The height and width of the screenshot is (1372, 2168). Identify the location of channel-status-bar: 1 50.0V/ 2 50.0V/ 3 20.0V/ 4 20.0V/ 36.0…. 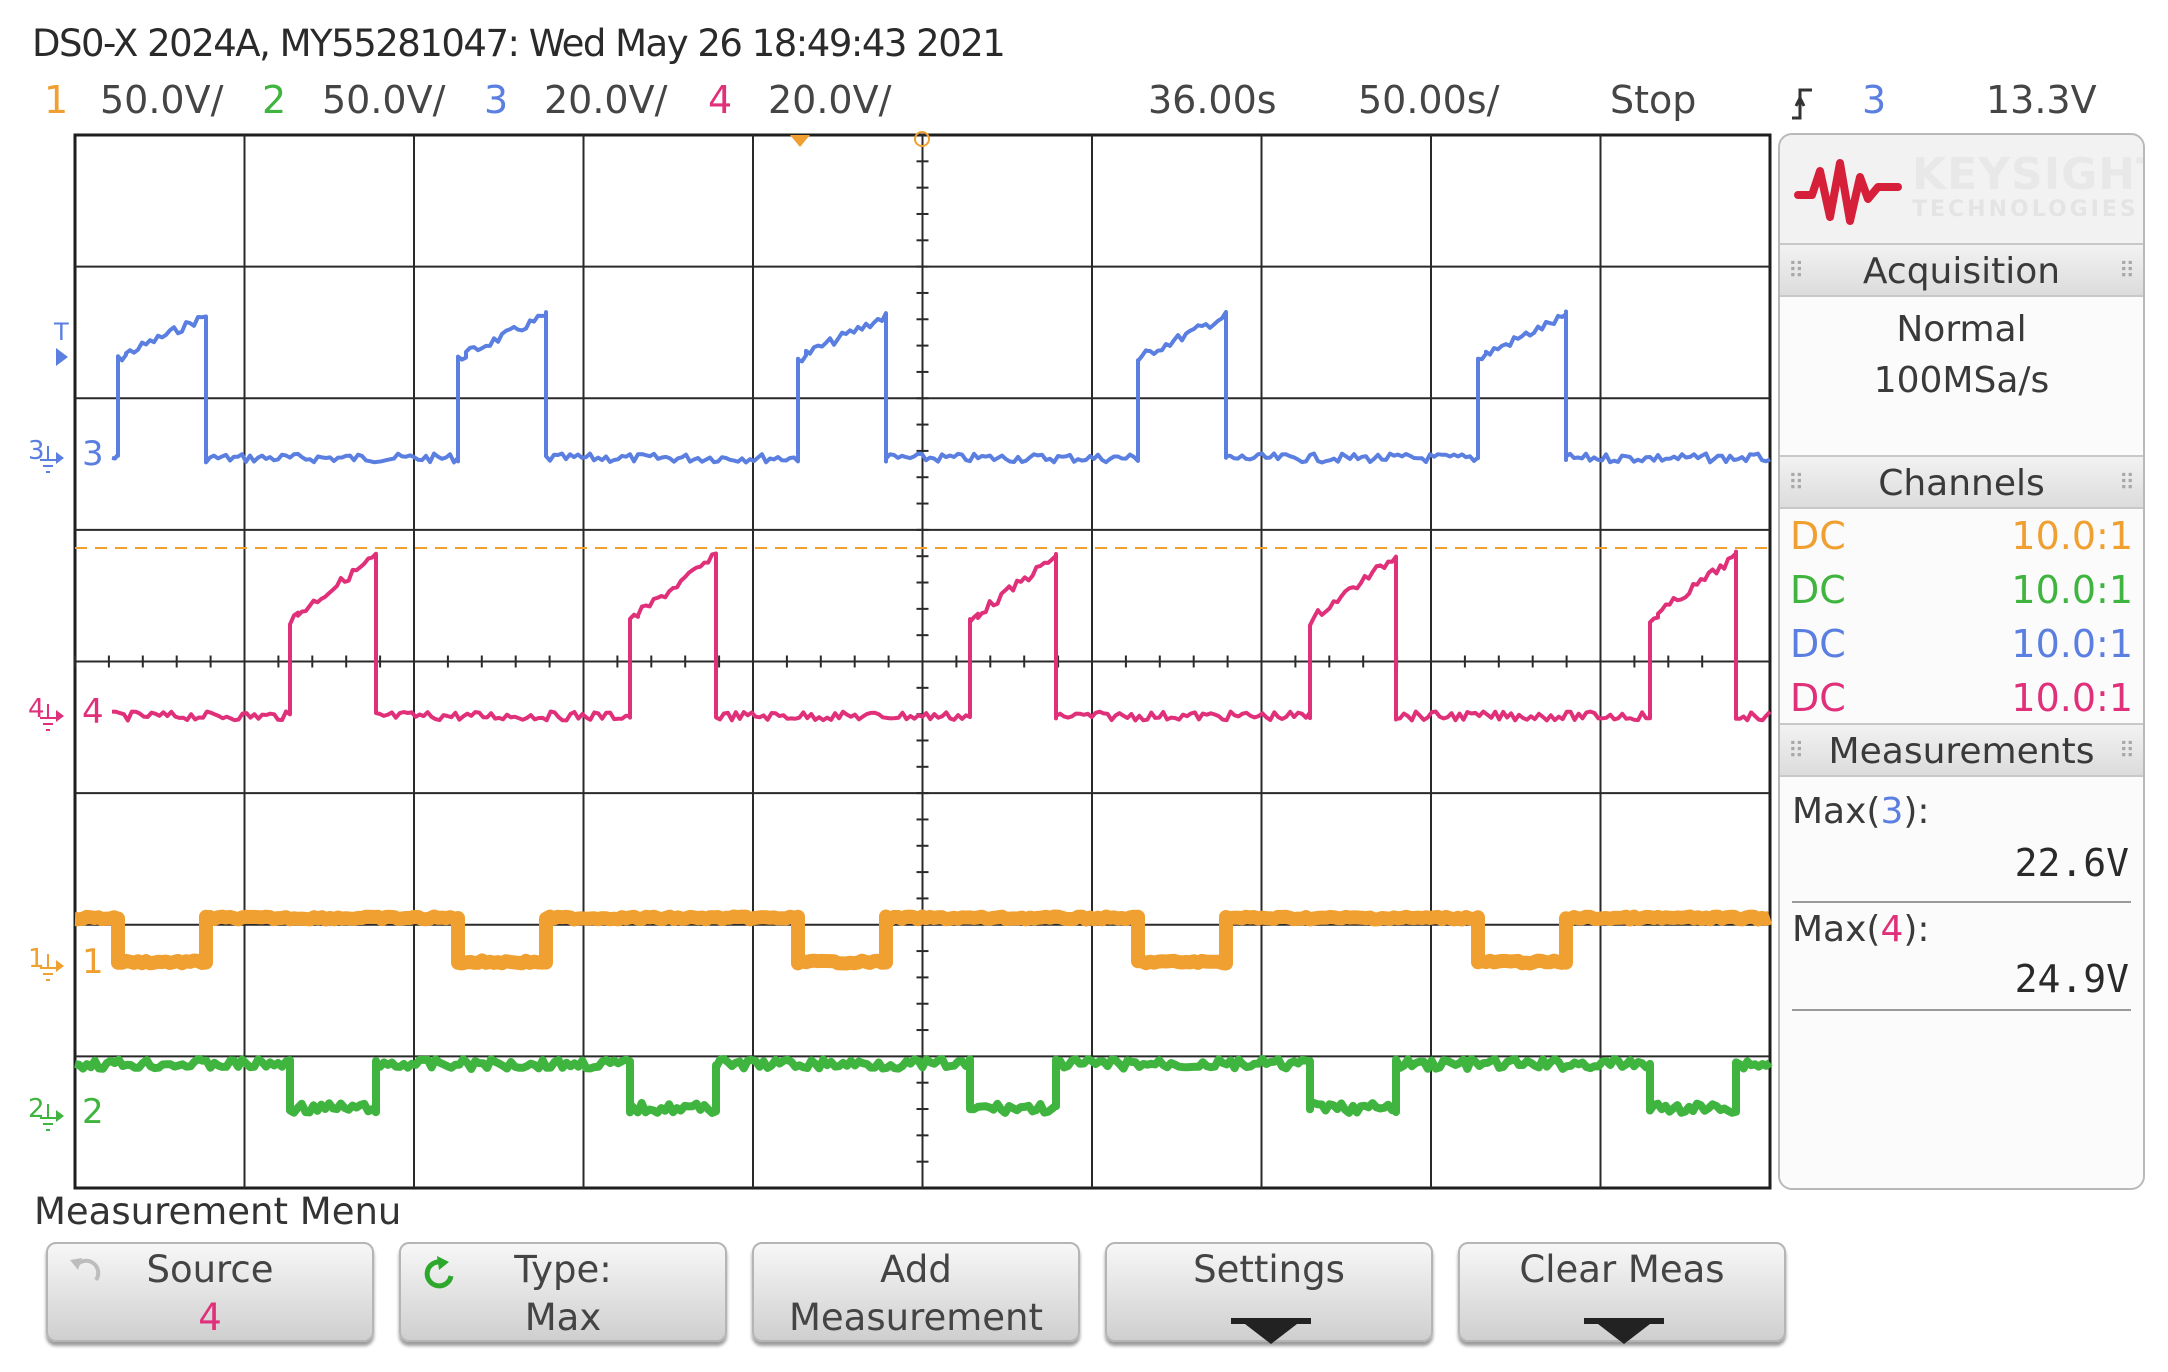
(1084, 106).